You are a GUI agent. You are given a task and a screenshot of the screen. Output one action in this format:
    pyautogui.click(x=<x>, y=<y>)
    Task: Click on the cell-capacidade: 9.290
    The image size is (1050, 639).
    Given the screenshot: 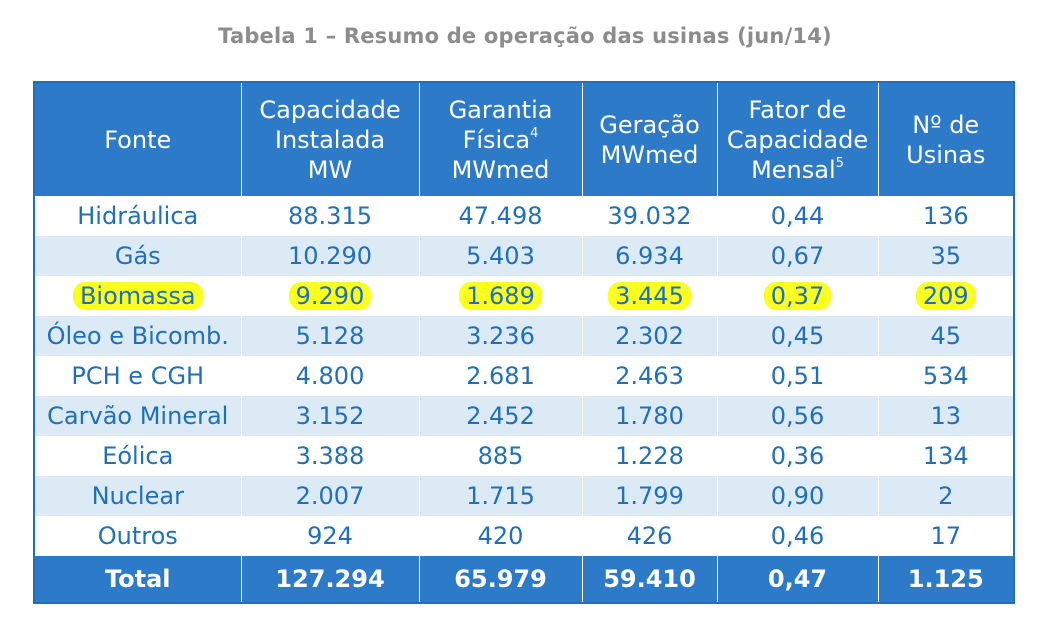 What is the action you would take?
    pyautogui.click(x=329, y=296)
    